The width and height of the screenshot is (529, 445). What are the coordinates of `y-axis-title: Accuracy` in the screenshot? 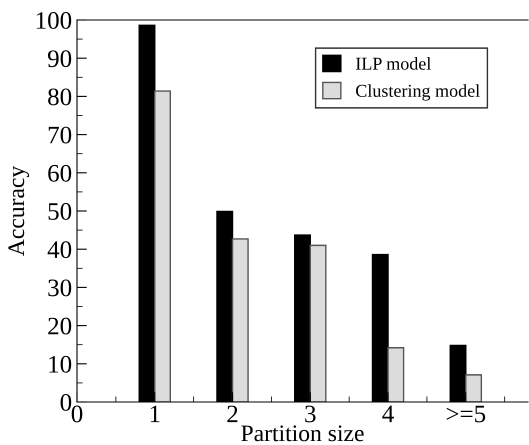 It's located at (19, 211).